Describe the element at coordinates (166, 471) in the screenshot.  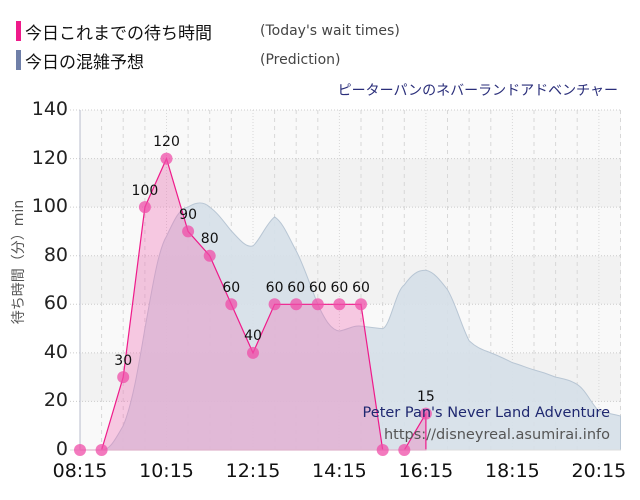
I see `x-tick: 10:15` at that location.